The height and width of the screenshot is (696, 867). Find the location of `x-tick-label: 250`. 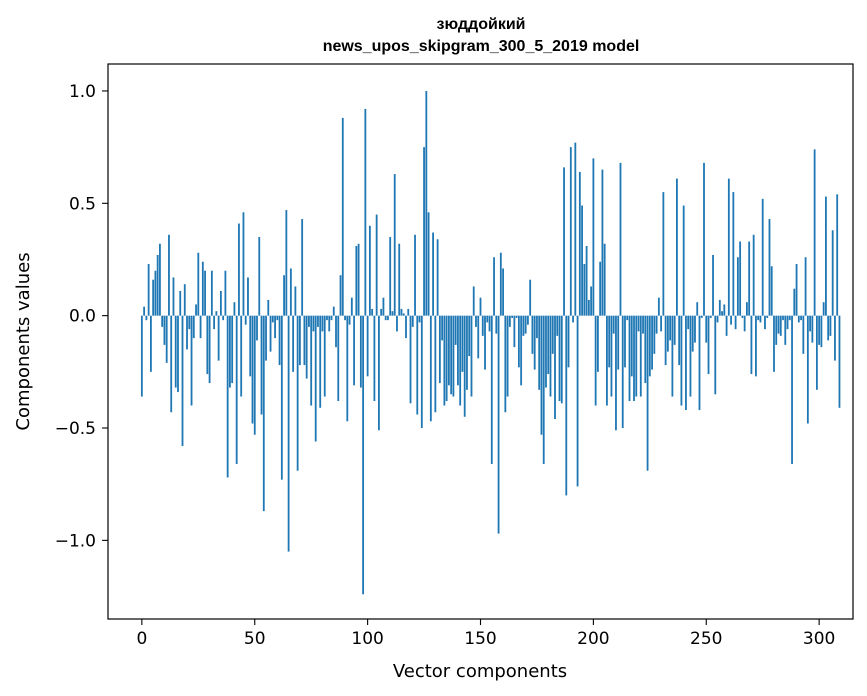

x-tick-label: 250 is located at coordinates (706, 639).